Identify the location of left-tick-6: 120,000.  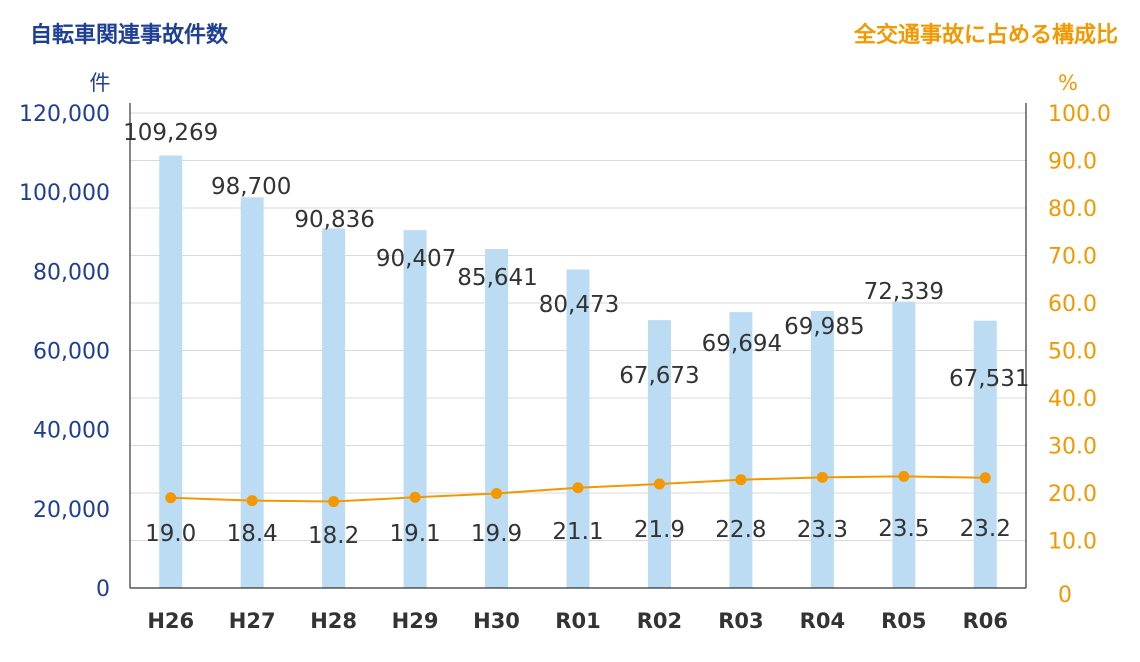
(64, 114).